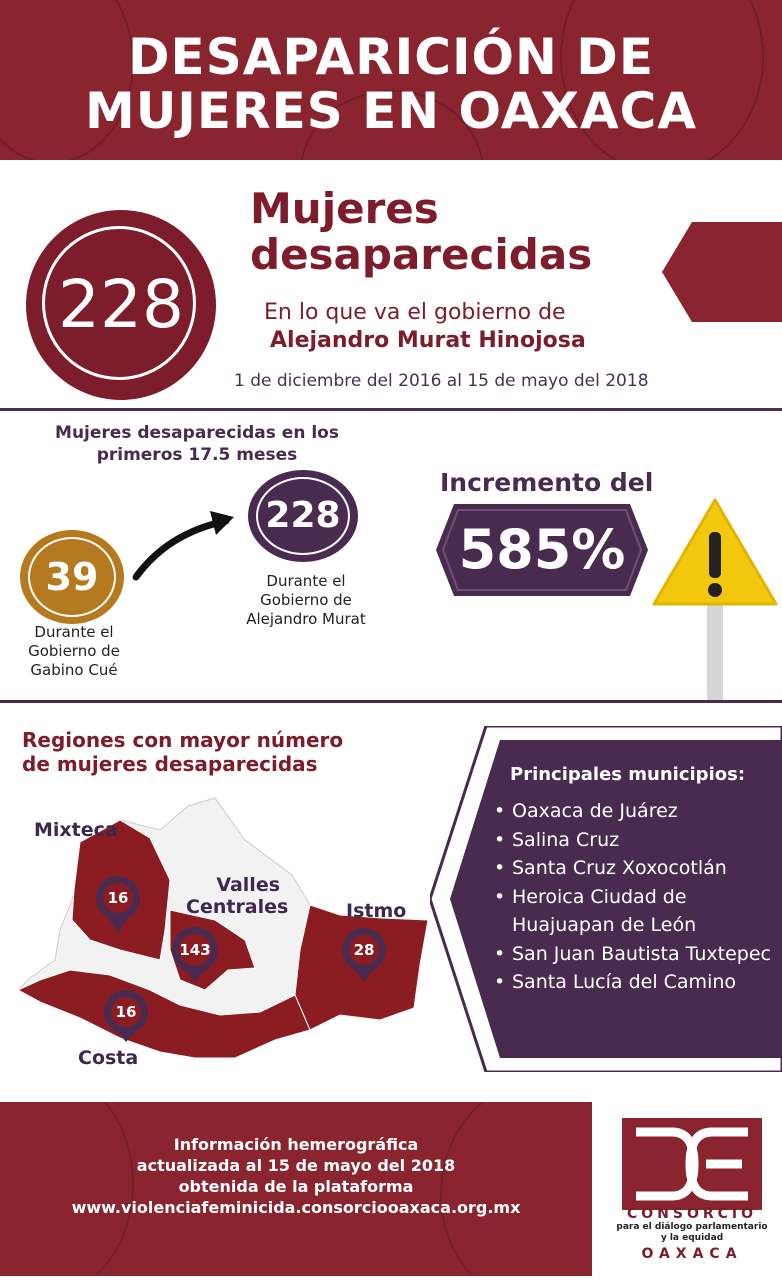  I want to click on current-count-label: Durante el Gobierno de Alejandro Murat, so click(306, 600).